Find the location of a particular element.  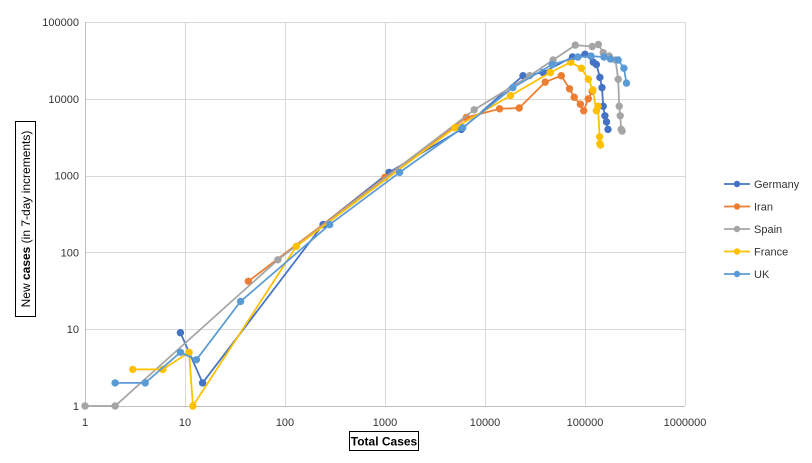

x-axis-title-box is located at coordinates (384, 441).